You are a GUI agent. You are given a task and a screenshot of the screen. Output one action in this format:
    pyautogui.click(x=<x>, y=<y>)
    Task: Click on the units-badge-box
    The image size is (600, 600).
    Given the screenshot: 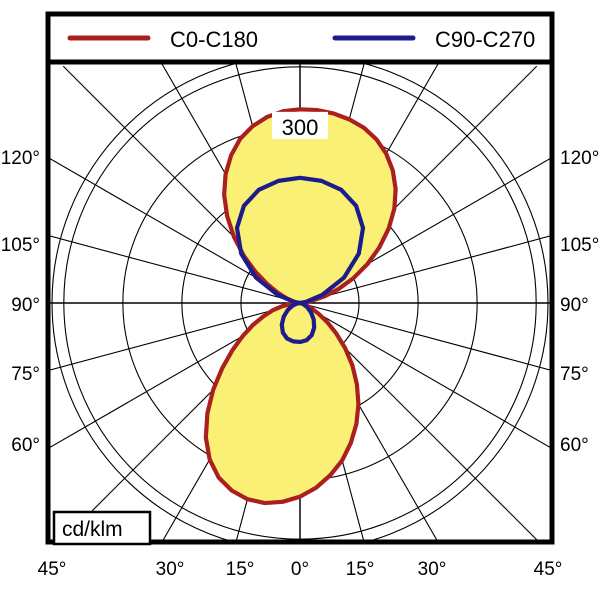 What is the action you would take?
    pyautogui.click(x=102, y=528)
    